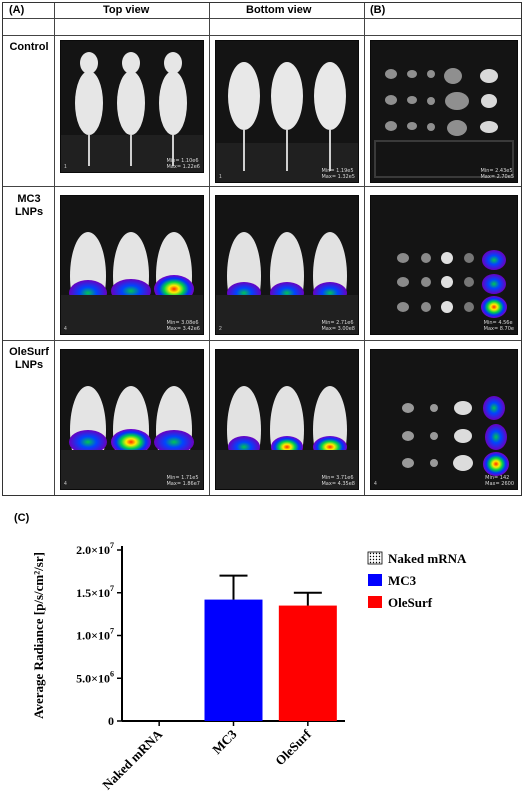  Describe the element at coordinates (126, 10) in the screenshot. I see `column-header-top-view: Top view` at that location.